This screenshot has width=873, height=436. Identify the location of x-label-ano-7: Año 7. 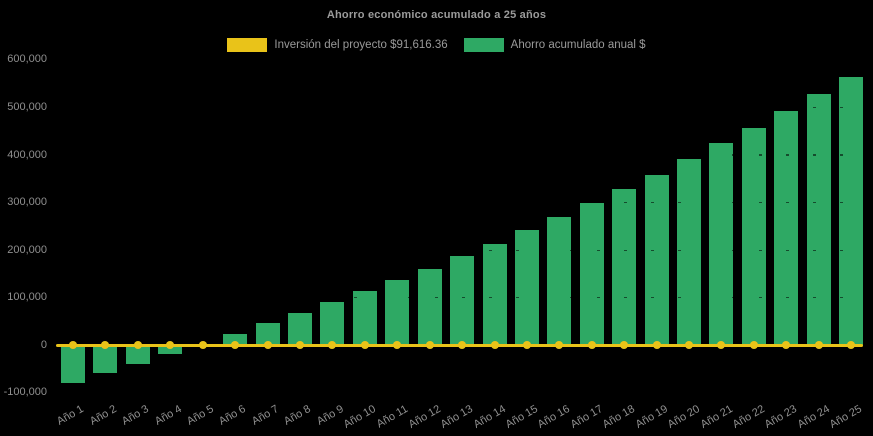
(265, 415).